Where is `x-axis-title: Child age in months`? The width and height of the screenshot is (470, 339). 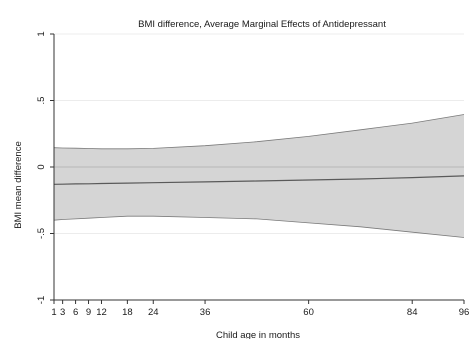 x-axis-title: Child age in months is located at coordinates (258, 334).